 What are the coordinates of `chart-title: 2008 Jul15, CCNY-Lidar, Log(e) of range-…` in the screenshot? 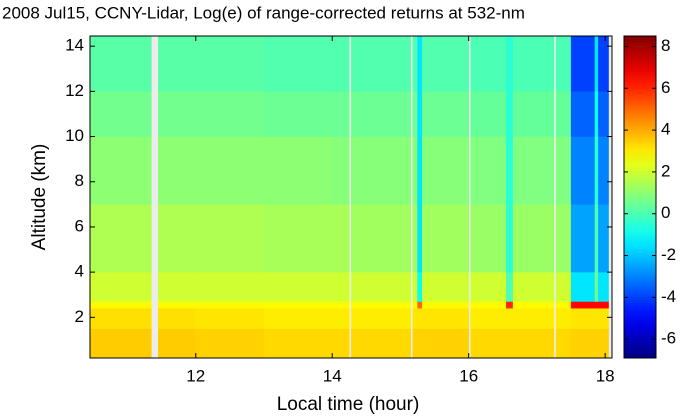 It's located at (263, 12).